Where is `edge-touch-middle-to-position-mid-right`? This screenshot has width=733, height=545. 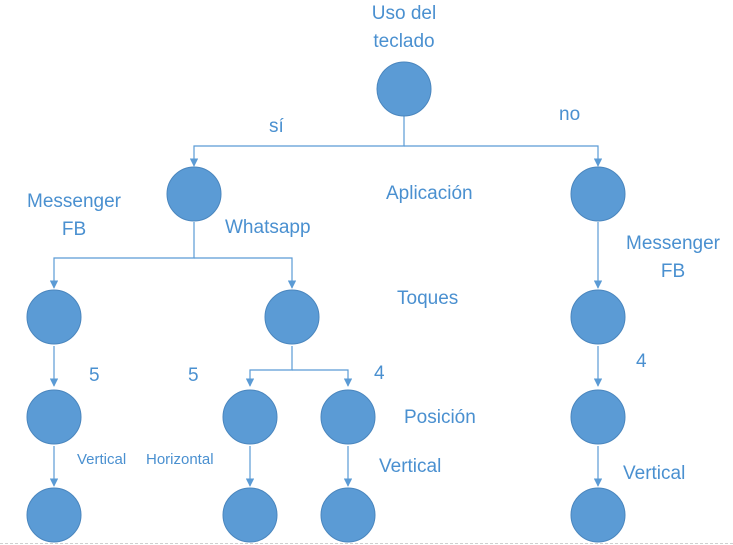
edge-touch-middle-to-position-mid-right is located at coordinates (322, 378).